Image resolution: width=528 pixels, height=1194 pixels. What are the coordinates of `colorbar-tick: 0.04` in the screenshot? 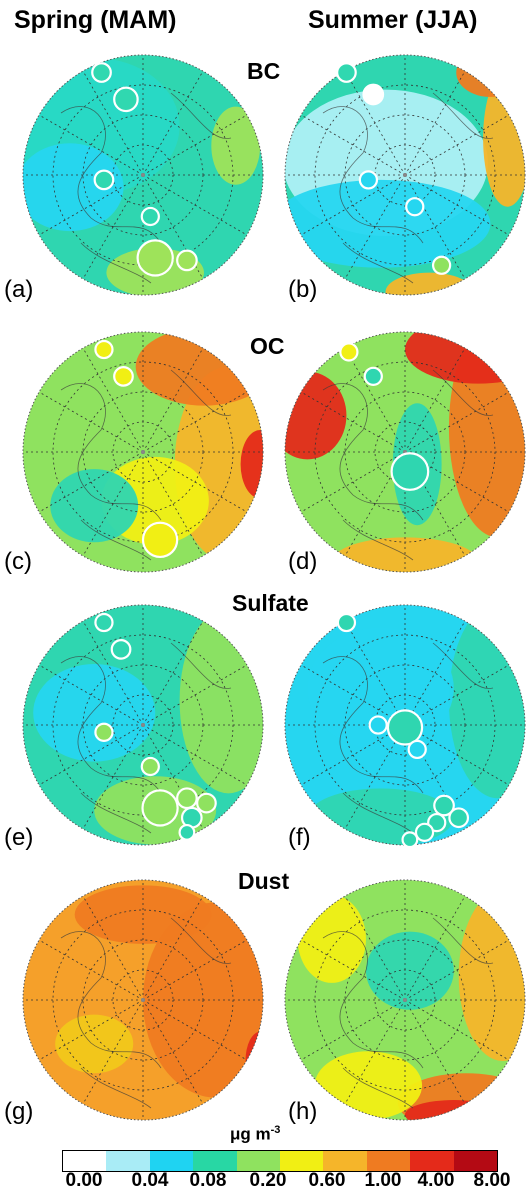 It's located at (150, 1180).